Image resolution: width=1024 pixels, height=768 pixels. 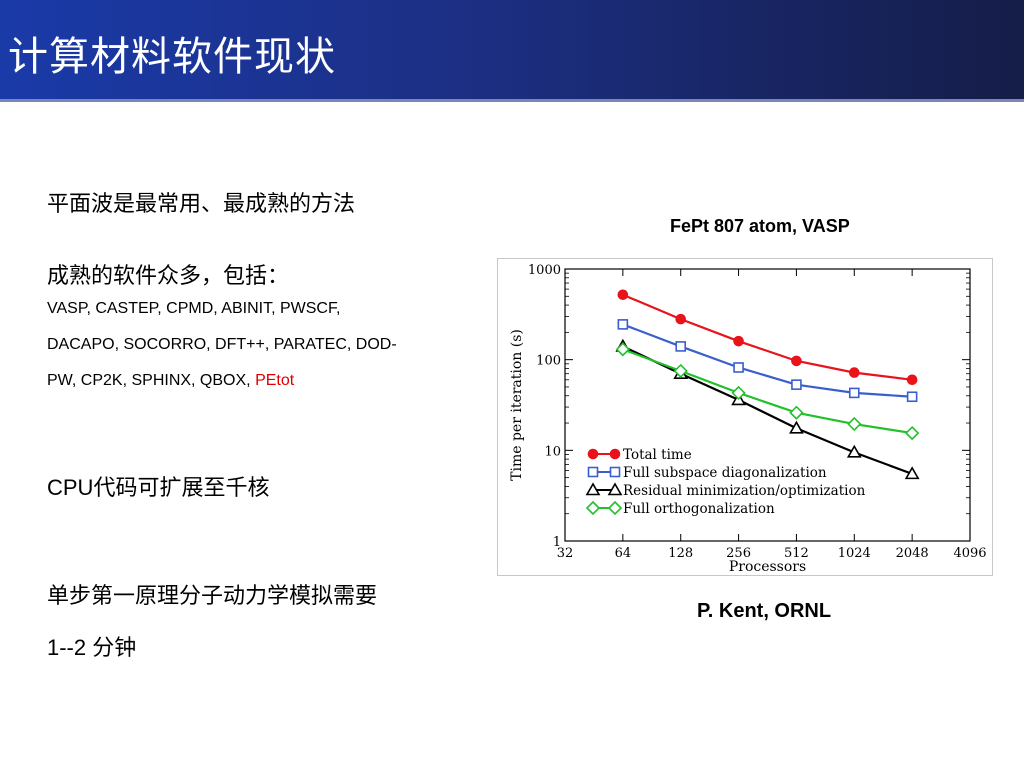 What do you see at coordinates (744, 491) in the screenshot?
I see `legend-label-residual-minimization-optimization: Residual minimization/optimization` at bounding box center [744, 491].